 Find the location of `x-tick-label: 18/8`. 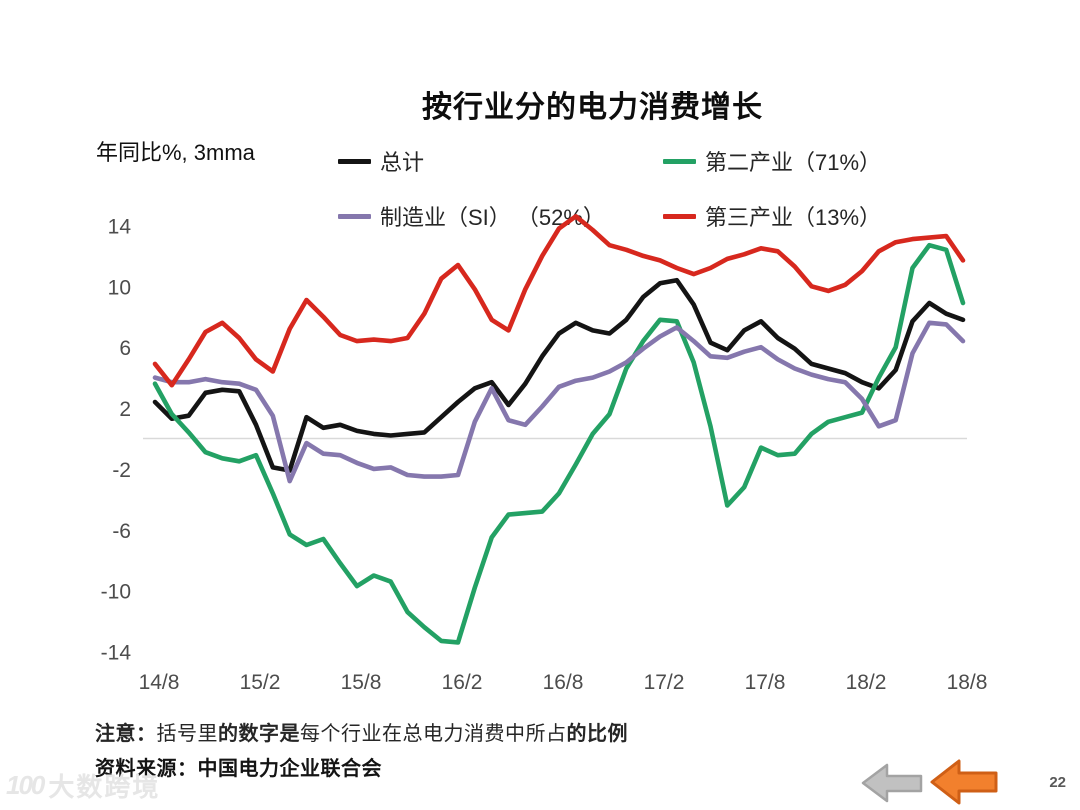

x-tick-label: 18/8 is located at coordinates (967, 682).